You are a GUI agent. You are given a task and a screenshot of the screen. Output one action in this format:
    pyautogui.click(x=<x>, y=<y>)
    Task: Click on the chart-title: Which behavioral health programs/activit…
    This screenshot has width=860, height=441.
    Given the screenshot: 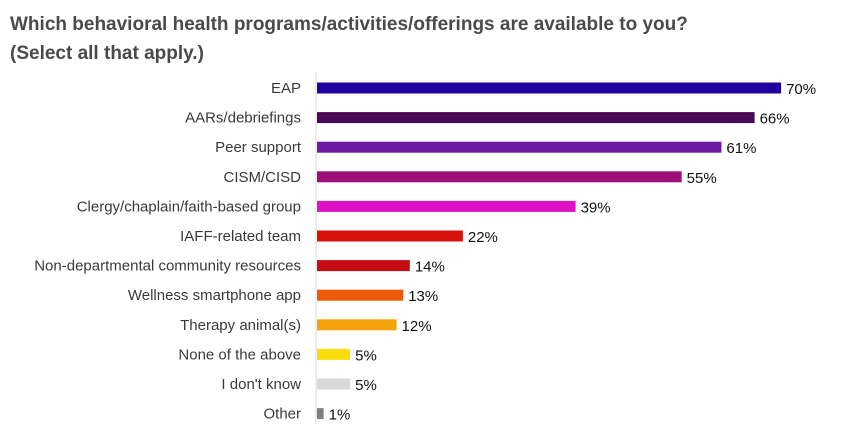 What is the action you would take?
    pyautogui.click(x=349, y=39)
    